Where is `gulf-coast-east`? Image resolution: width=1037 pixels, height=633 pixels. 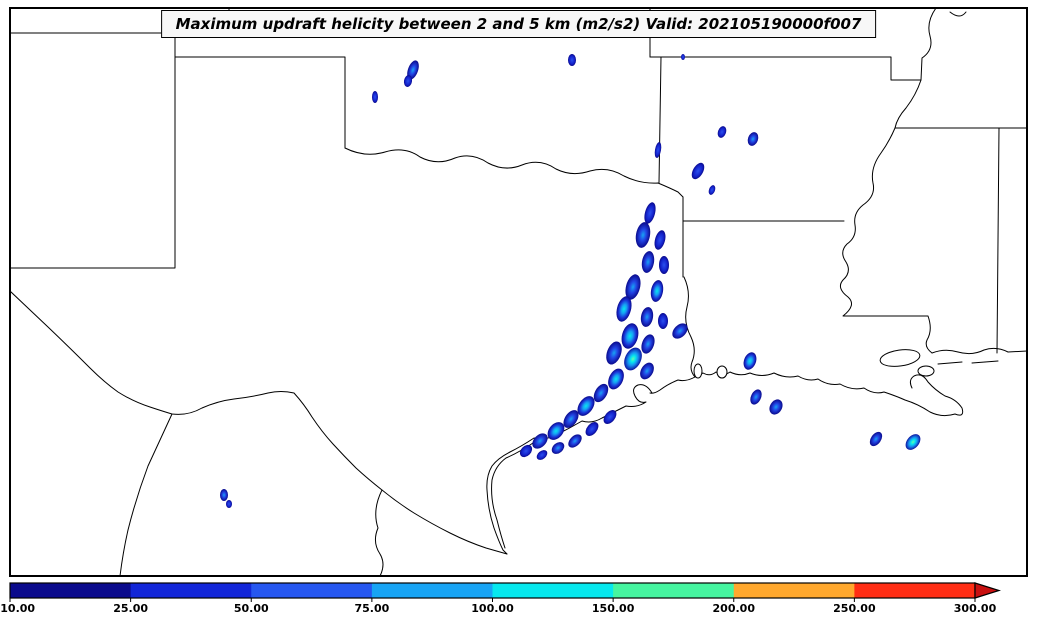 gulf-coast-east is located at coordinates (979, 356).